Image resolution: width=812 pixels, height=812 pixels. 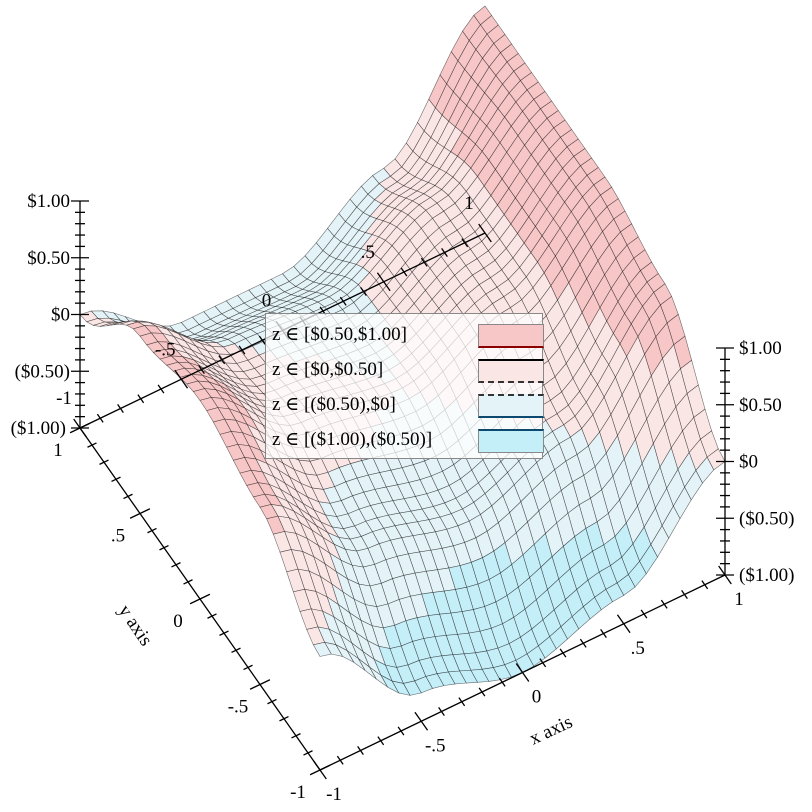 I want to click on x-back-tick-label: .5, so click(x=368, y=252).